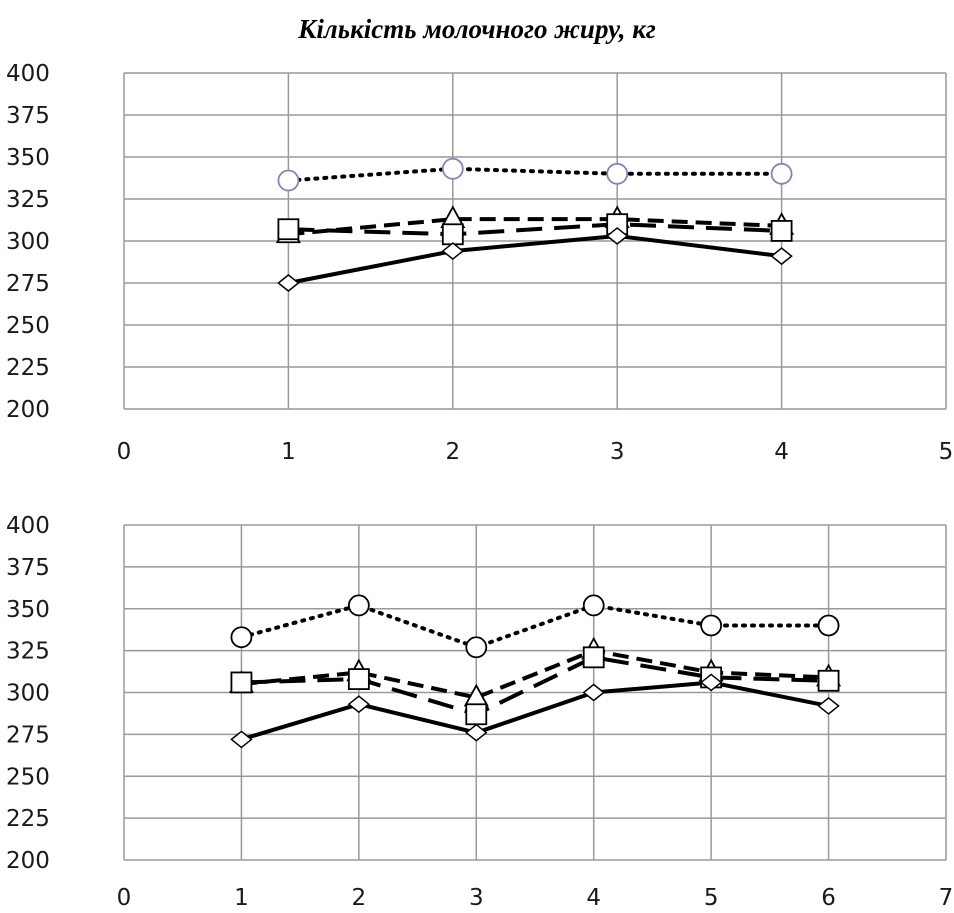  I want to click on x-tick-label: 7, so click(946, 898).